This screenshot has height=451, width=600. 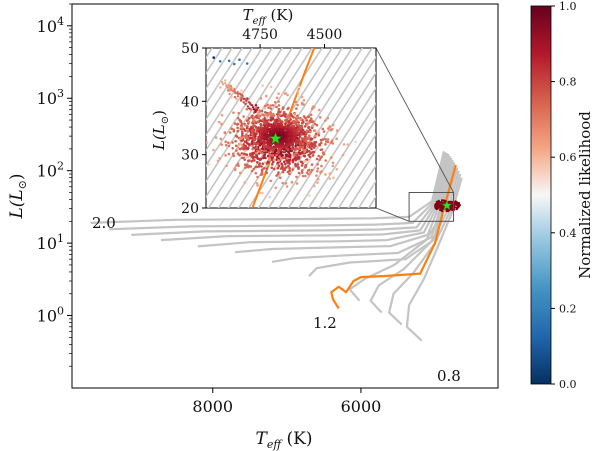 I want to click on zoom-indicator, so click(x=418, y=134).